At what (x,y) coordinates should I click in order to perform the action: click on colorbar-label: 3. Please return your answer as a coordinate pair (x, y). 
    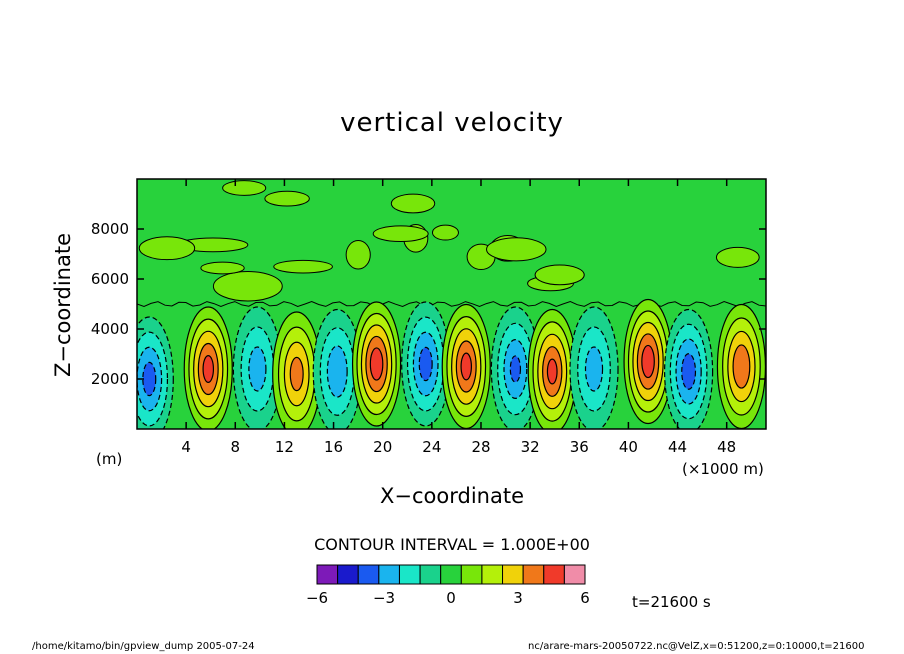
    Looking at the image, I should click on (518, 598).